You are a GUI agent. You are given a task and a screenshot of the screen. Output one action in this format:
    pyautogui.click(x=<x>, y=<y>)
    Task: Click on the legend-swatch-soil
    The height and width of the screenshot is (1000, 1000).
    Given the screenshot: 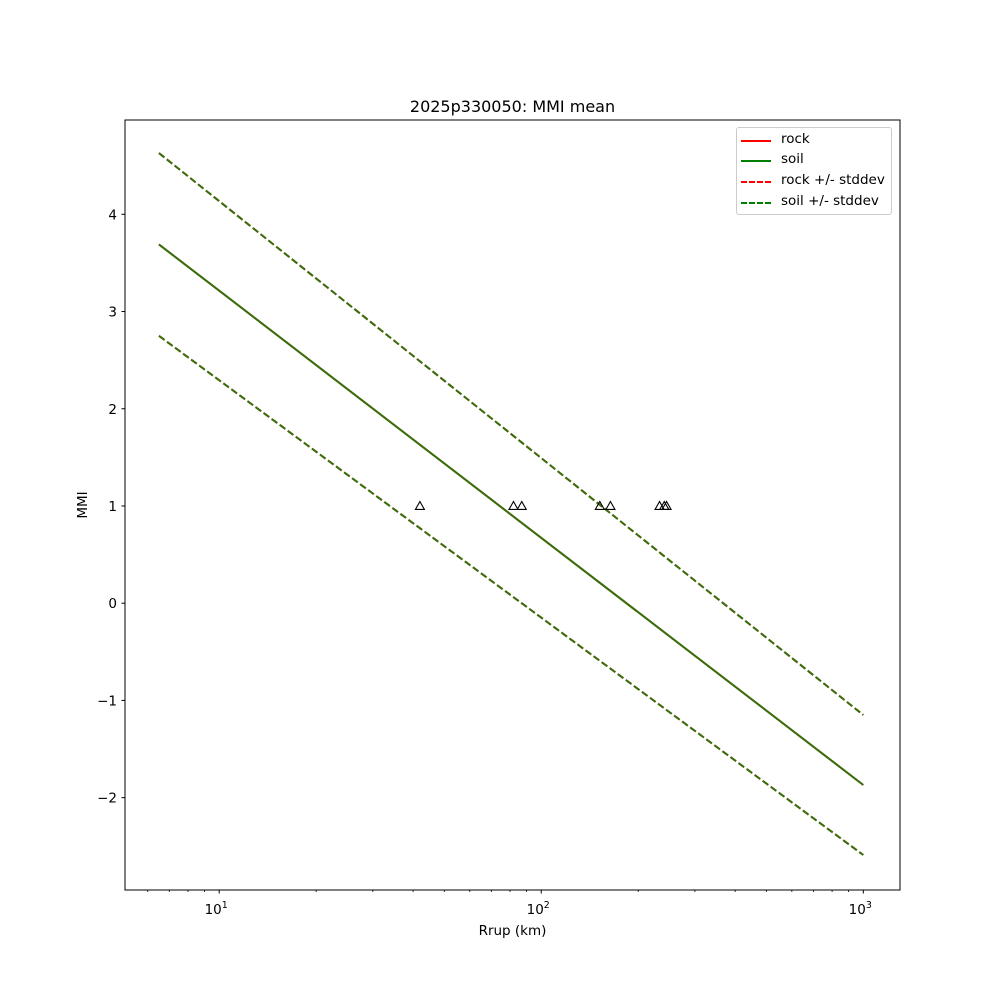 What is the action you would take?
    pyautogui.click(x=756, y=161)
    